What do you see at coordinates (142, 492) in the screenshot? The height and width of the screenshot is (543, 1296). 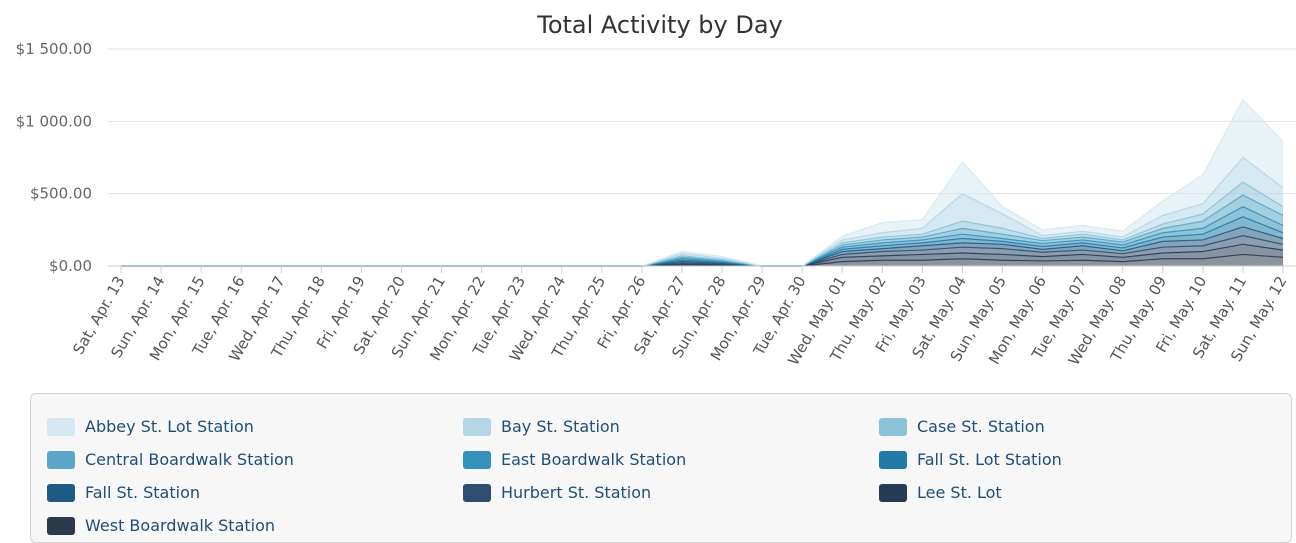 I see `legend-label: Fall St. Station` at bounding box center [142, 492].